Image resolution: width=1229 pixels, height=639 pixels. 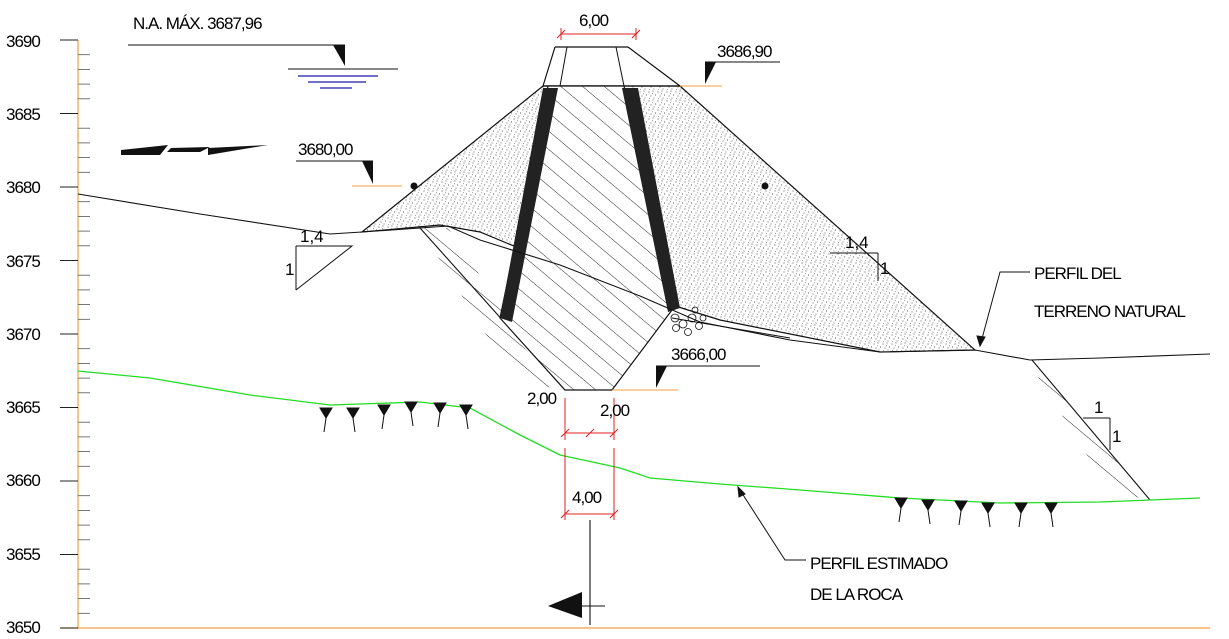 I want to click on left-filter-stripe, so click(x=529, y=205).